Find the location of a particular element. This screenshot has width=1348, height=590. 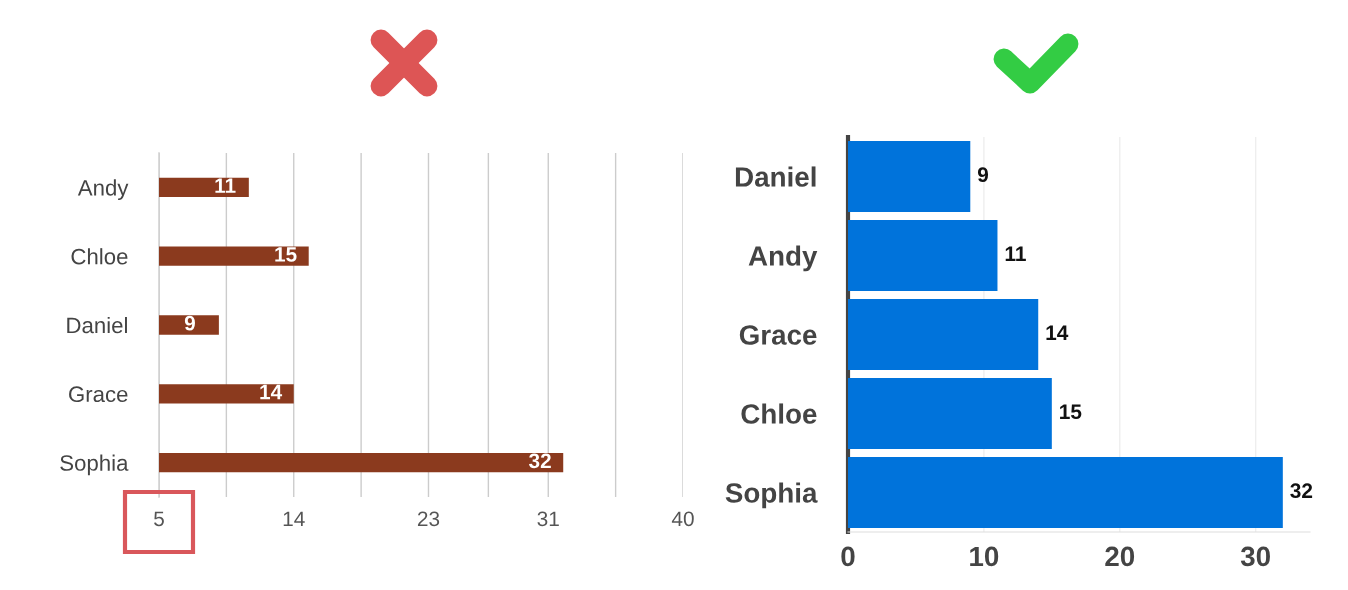

x-tick-label: 40 is located at coordinates (682, 519).